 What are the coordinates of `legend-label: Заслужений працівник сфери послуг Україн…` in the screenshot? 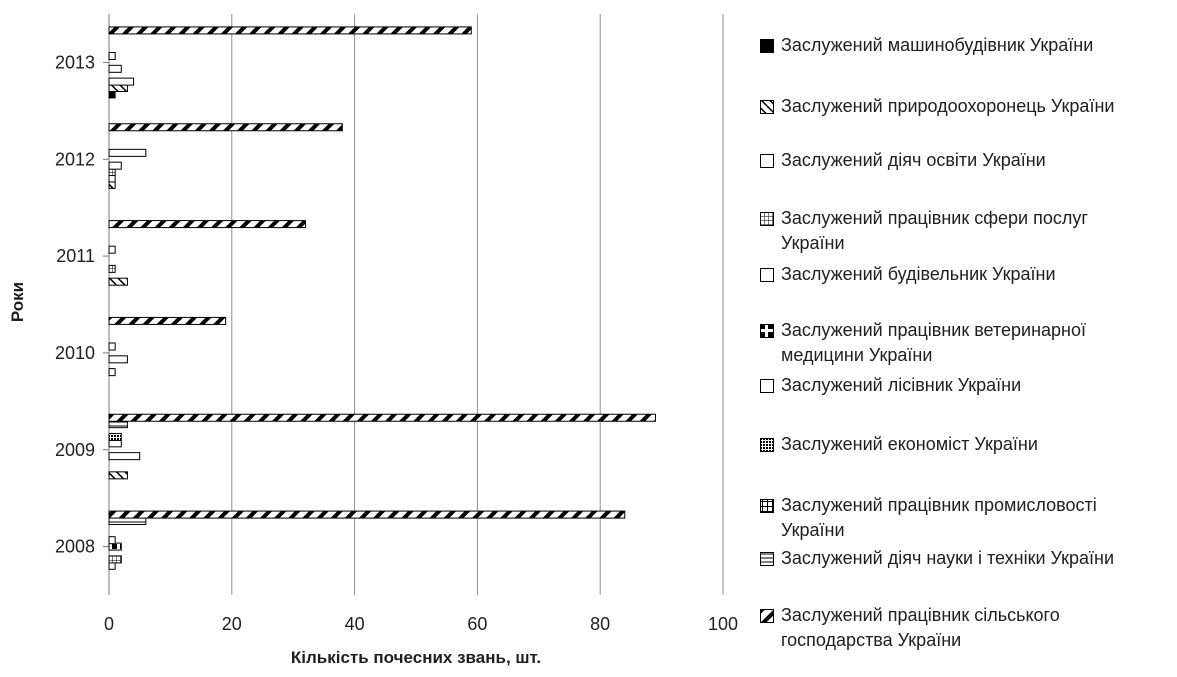 It's located at (934, 230).